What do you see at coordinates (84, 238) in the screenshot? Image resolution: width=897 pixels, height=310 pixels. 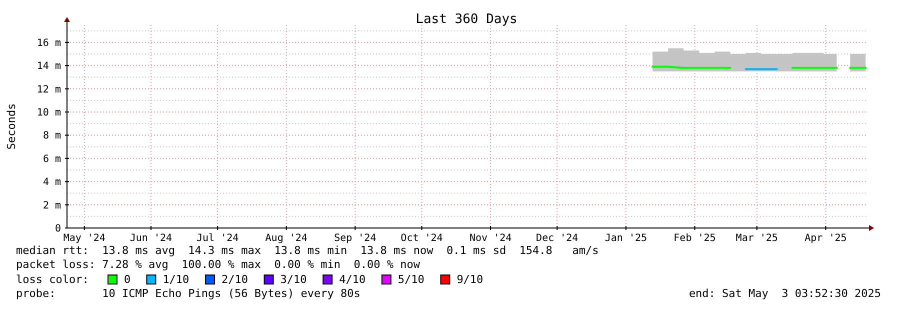 I see `x-tick-label: May '24` at bounding box center [84, 238].